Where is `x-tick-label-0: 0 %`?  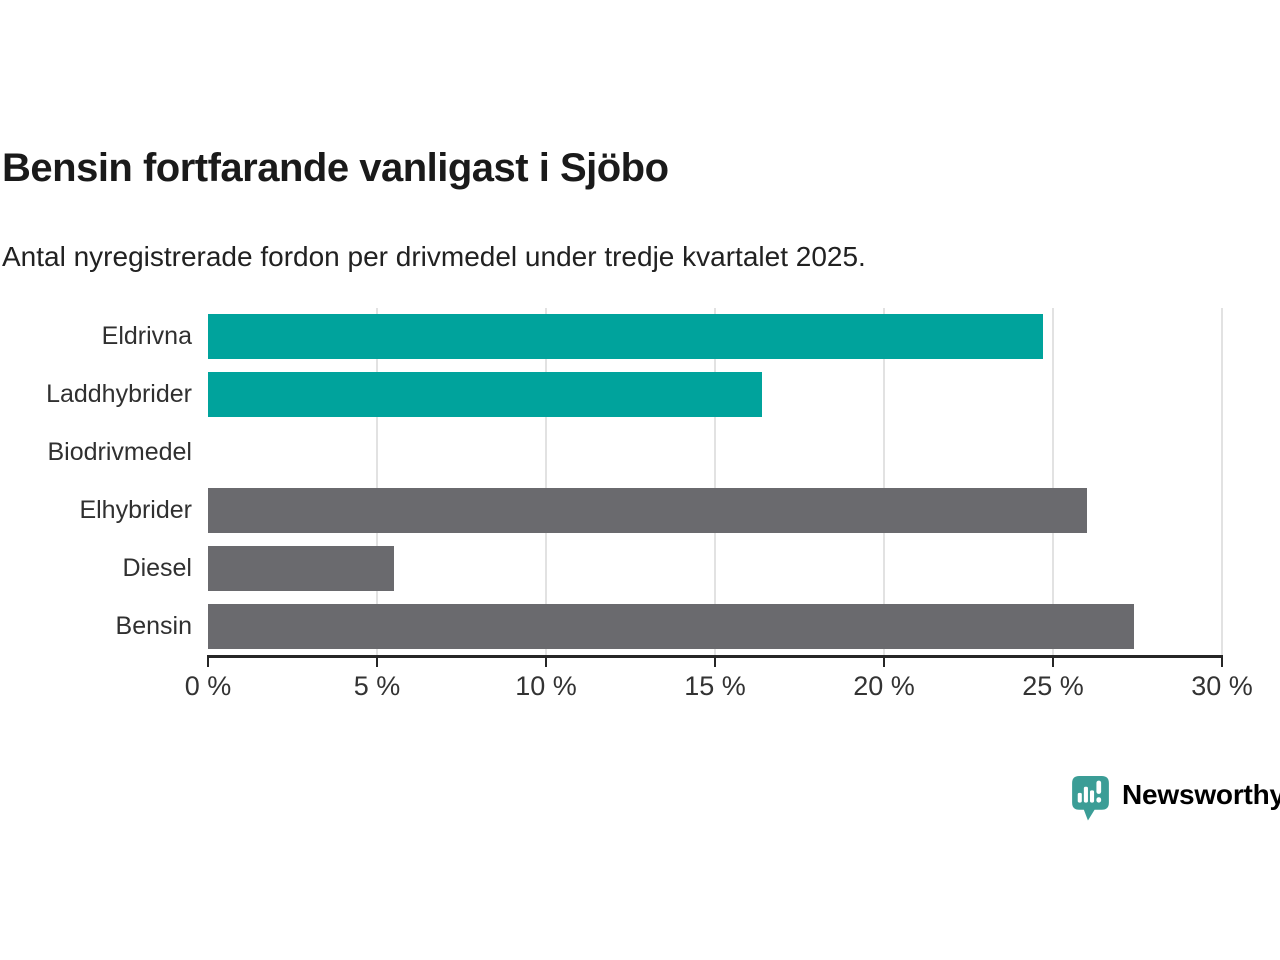
x-tick-label-0: 0 % is located at coordinates (208, 686).